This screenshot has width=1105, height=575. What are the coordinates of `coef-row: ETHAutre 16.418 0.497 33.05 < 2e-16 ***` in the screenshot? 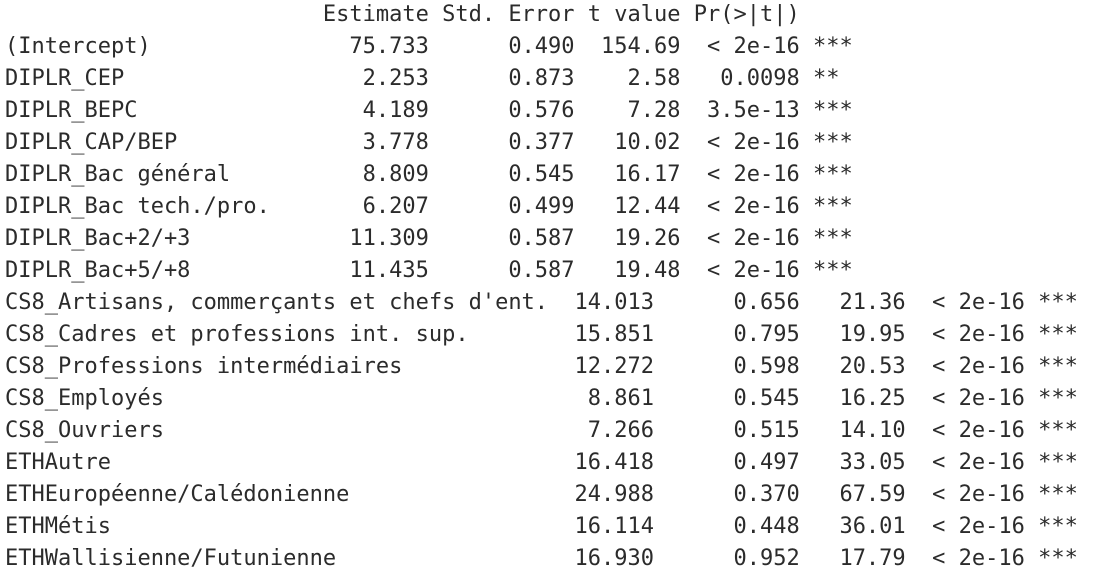 It's located at (541, 462).